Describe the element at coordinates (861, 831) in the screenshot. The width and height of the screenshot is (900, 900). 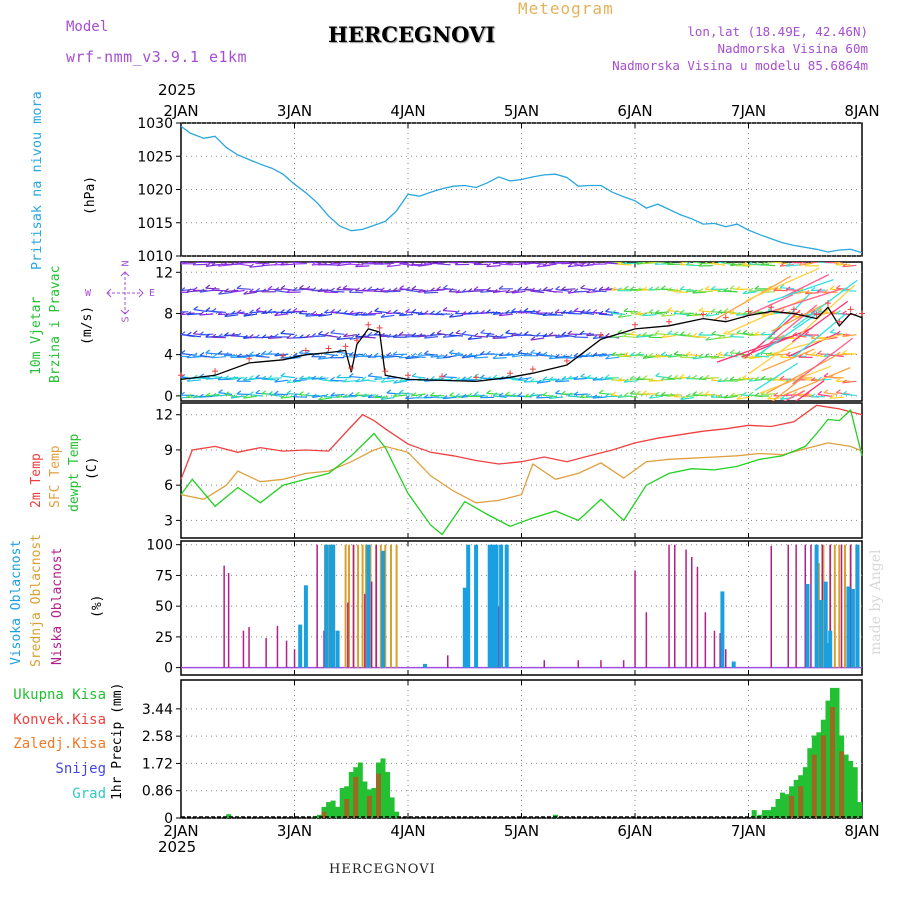
I see `x-label-bottom: 8JAN` at that location.